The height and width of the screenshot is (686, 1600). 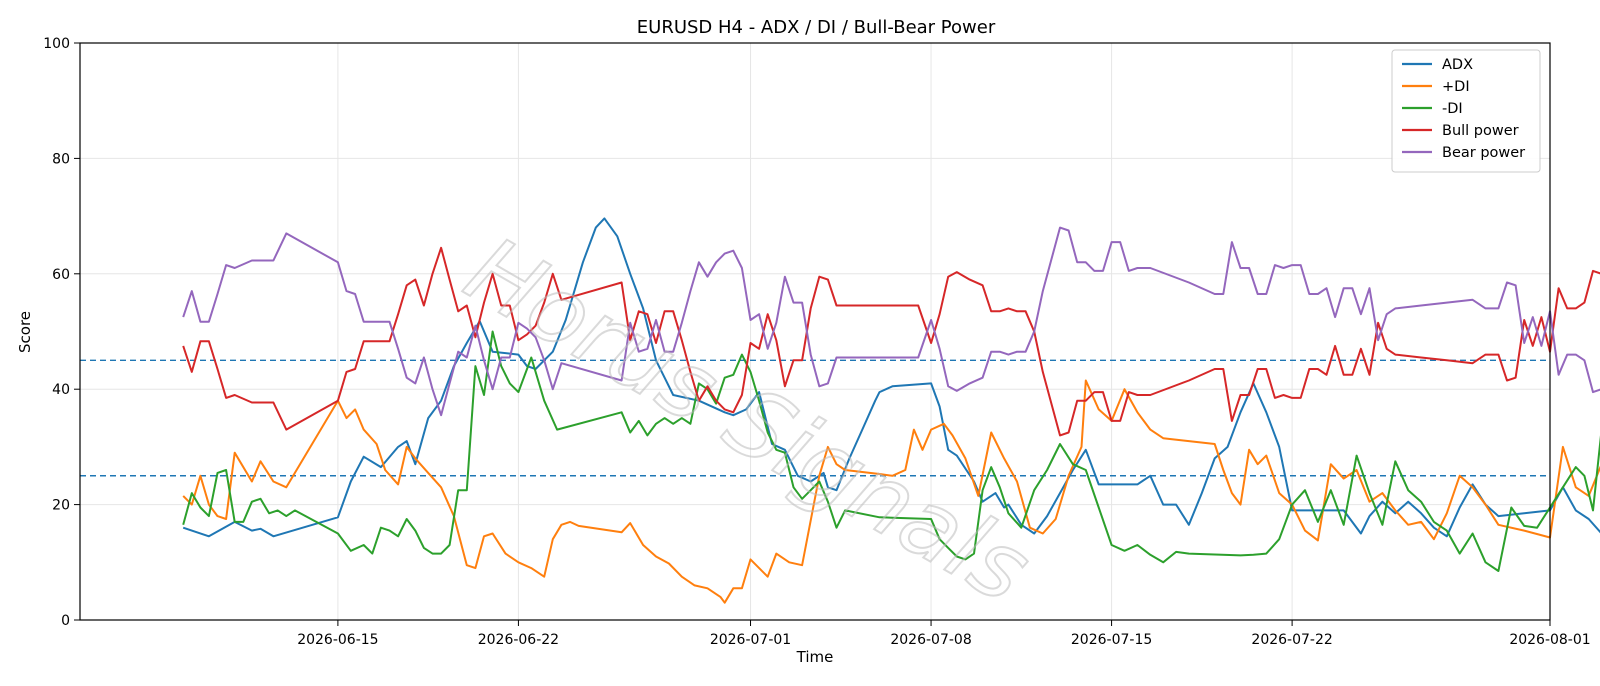 What do you see at coordinates (1452, 109) in the screenshot?
I see `legend-label: -DI` at bounding box center [1452, 109].